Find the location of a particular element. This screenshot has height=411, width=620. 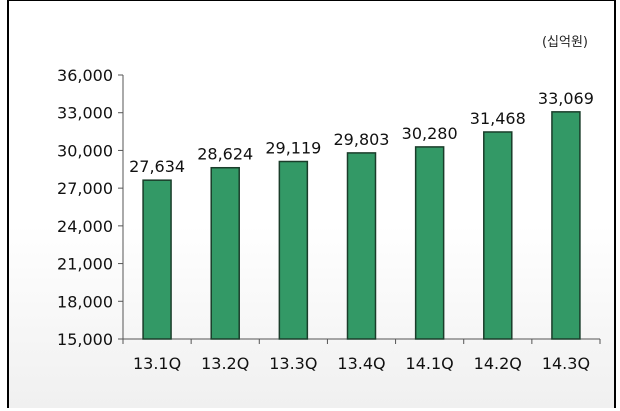

x-tick-label: 13.2Q is located at coordinates (225, 363).